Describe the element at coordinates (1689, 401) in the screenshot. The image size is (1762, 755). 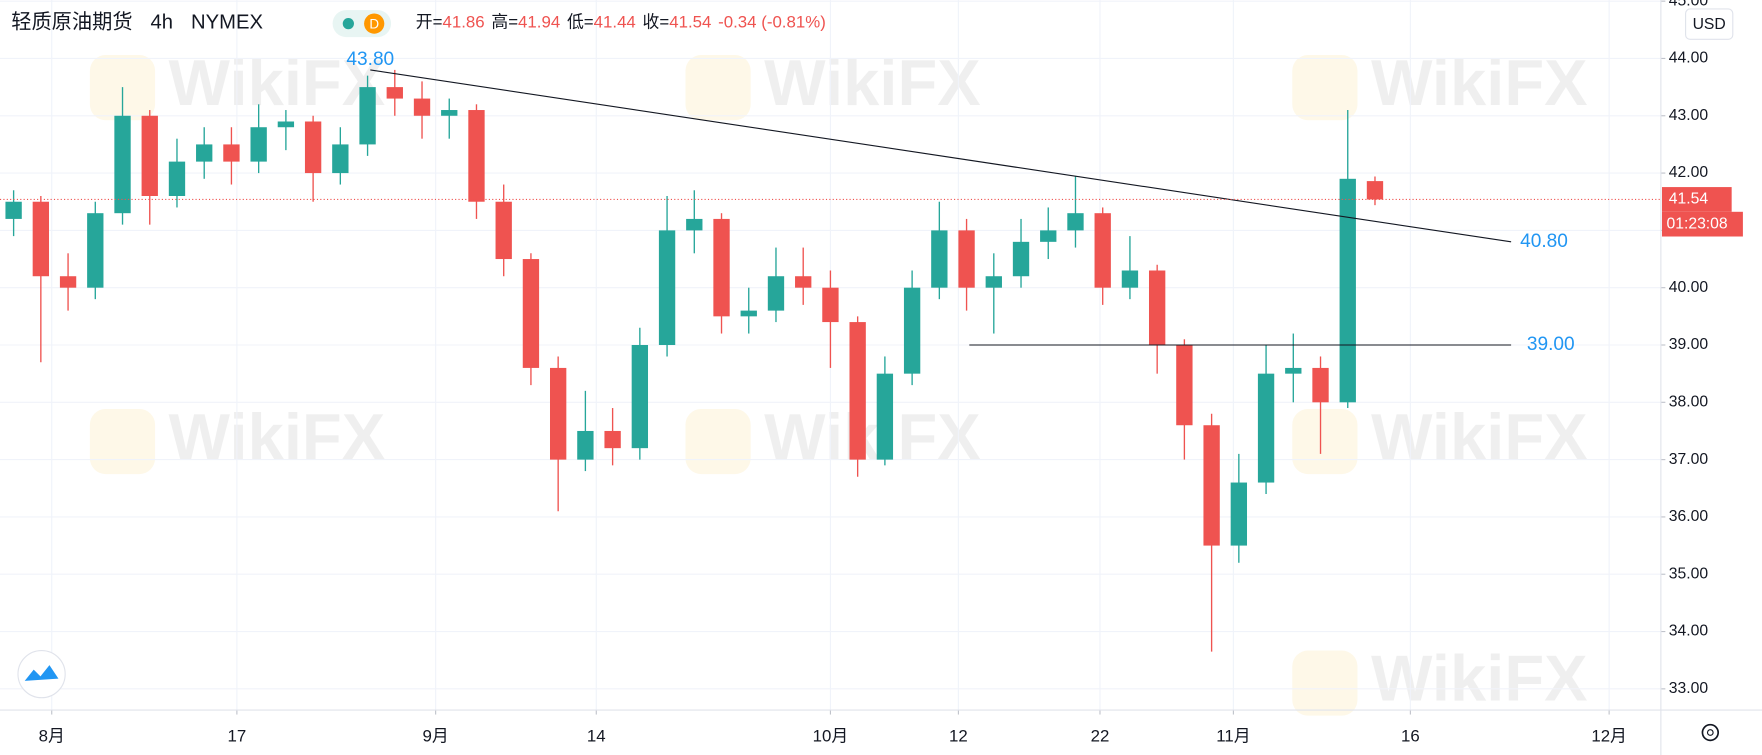
I see `y-tick-label: 38.00` at that location.